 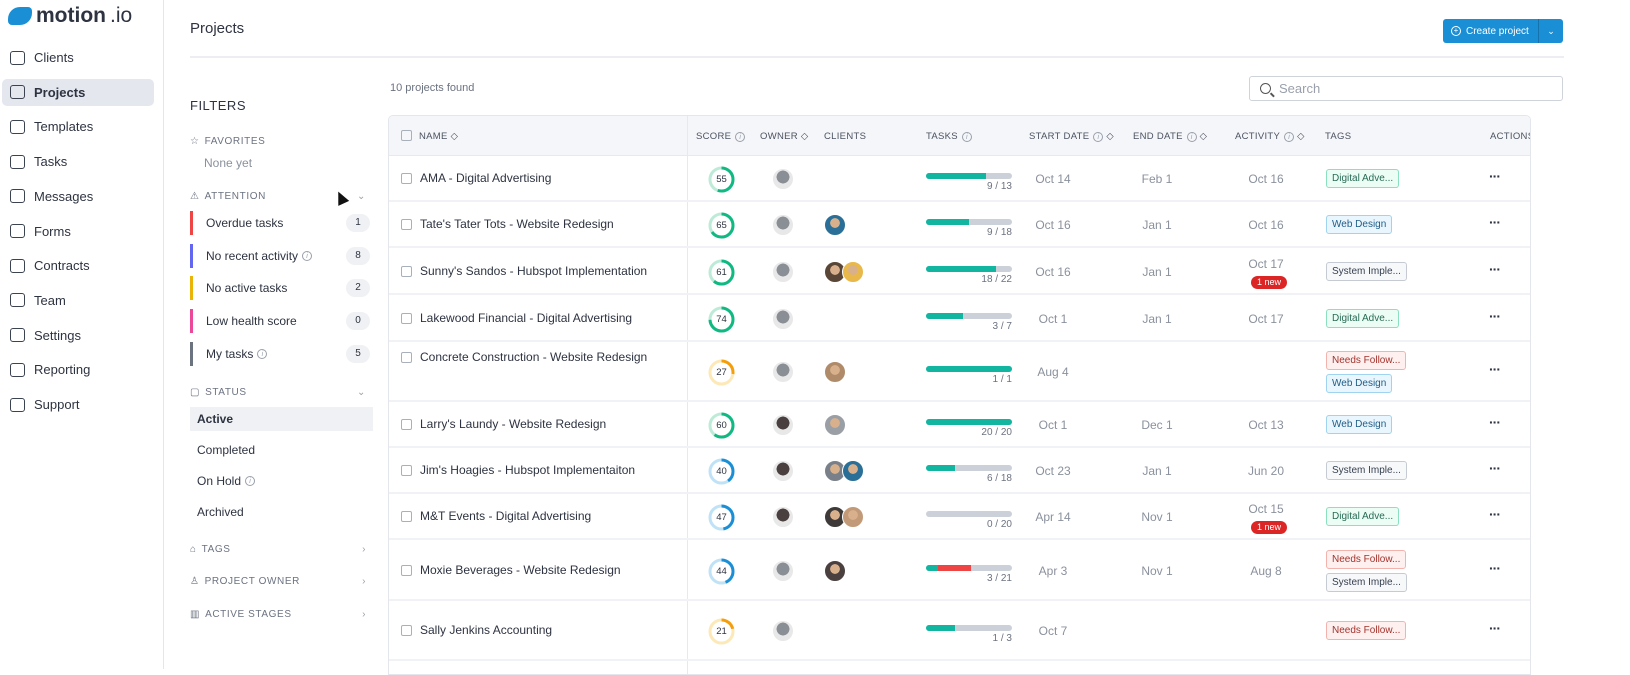 I want to click on attention-filter: No recent activity i 8, so click(x=280, y=255).